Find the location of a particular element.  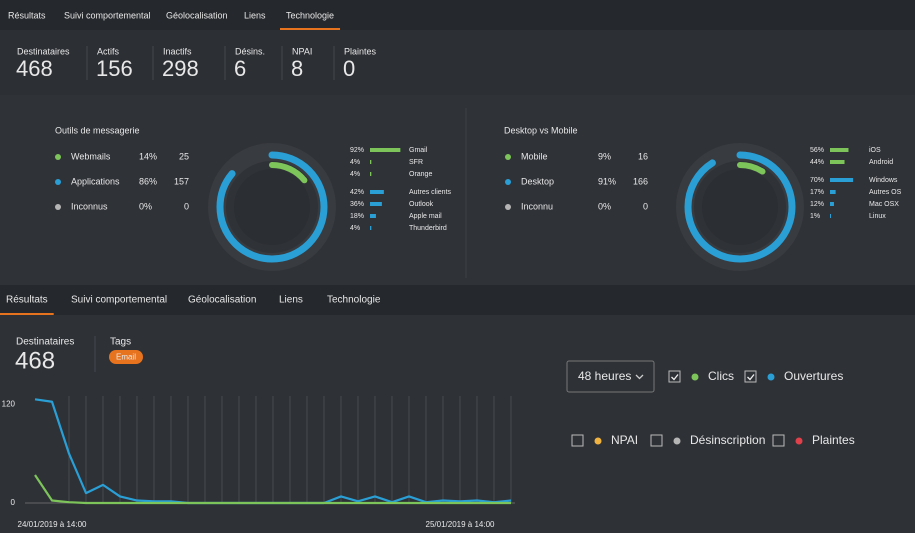

summary-label: Destinataires is located at coordinates (45, 342).